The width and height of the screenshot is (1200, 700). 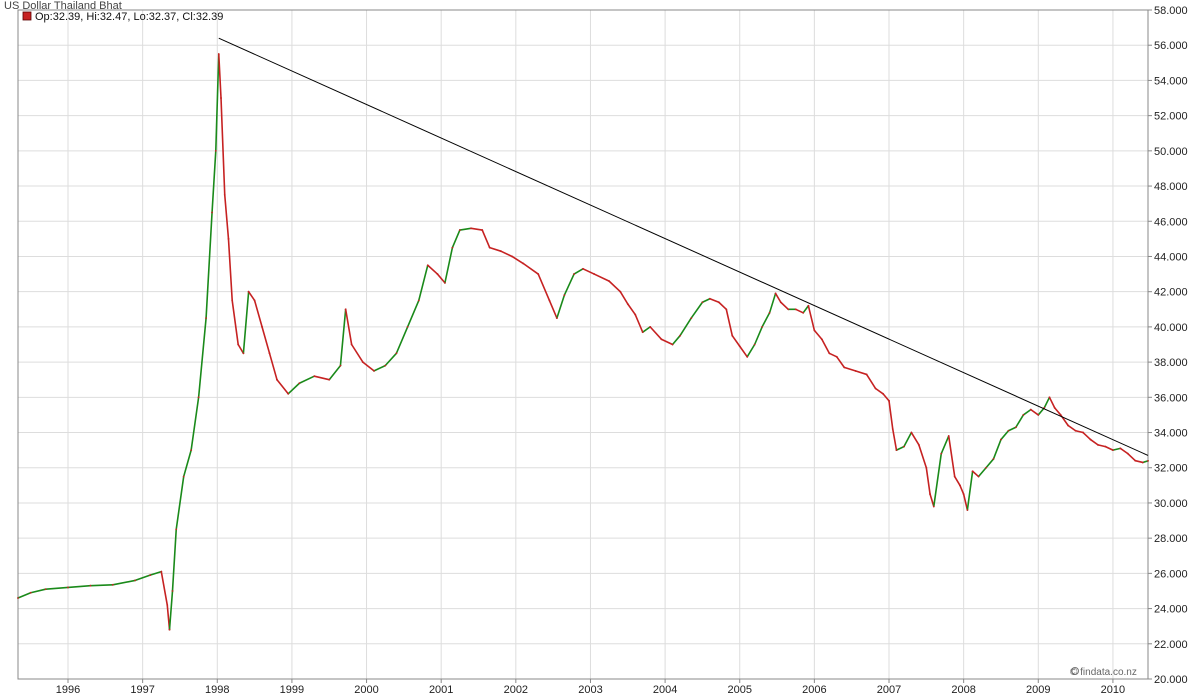 I want to click on y-tick-label: 40.000, so click(x=1171, y=328).